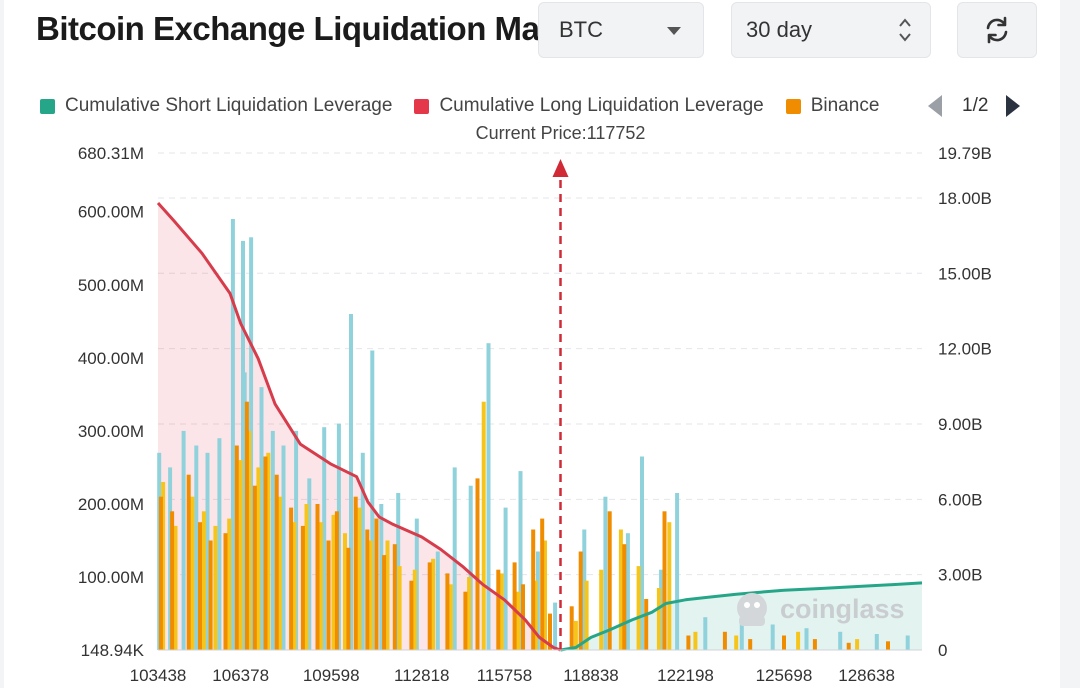 The width and height of the screenshot is (1080, 688). What do you see at coordinates (866, 675) in the screenshot?
I see `x-tick-label: 128638` at bounding box center [866, 675].